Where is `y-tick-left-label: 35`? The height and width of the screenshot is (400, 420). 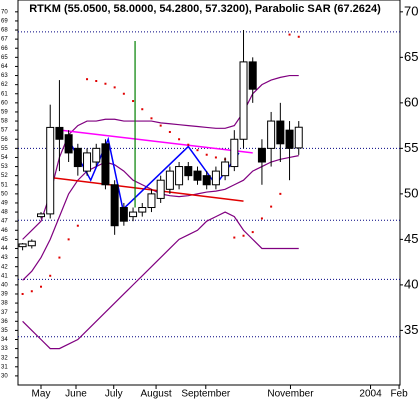 y-tick-left-label: 35 is located at coordinates (4, 331).